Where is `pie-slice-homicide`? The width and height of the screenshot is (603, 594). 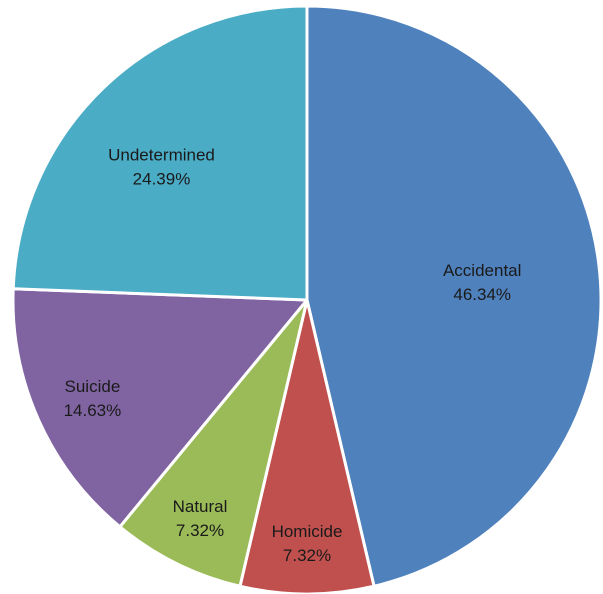
pie-slice-homicide is located at coordinates (307, 446).